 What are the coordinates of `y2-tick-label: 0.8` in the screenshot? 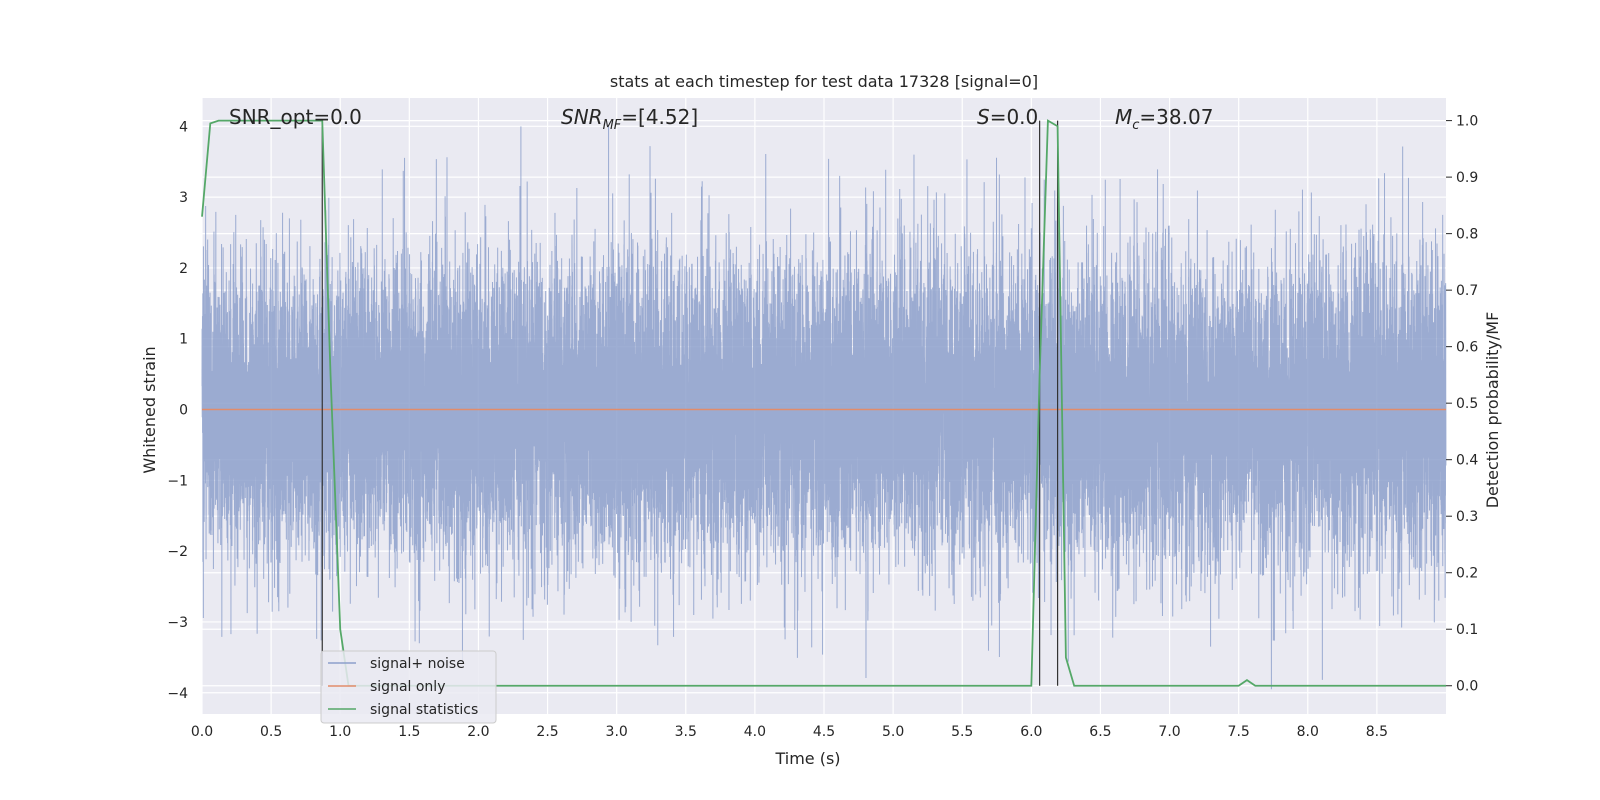 It's located at (1467, 235).